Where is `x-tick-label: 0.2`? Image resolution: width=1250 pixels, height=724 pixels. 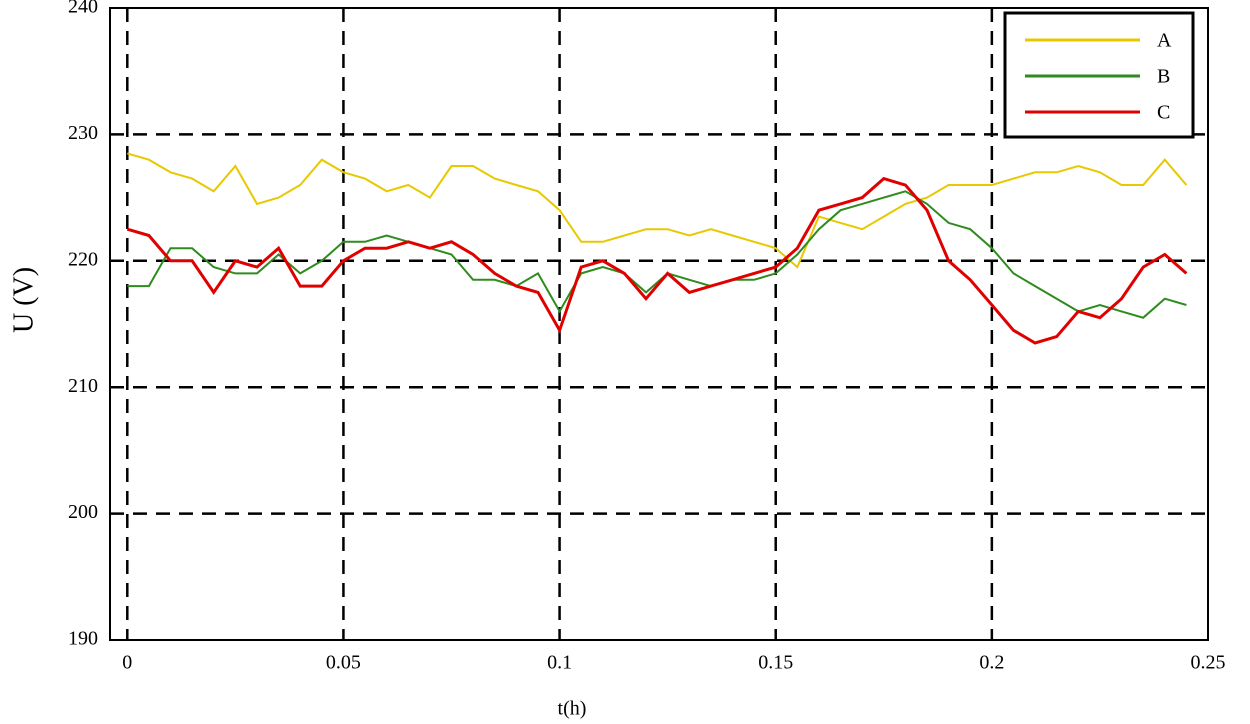
x-tick-label: 0.2 is located at coordinates (991, 663).